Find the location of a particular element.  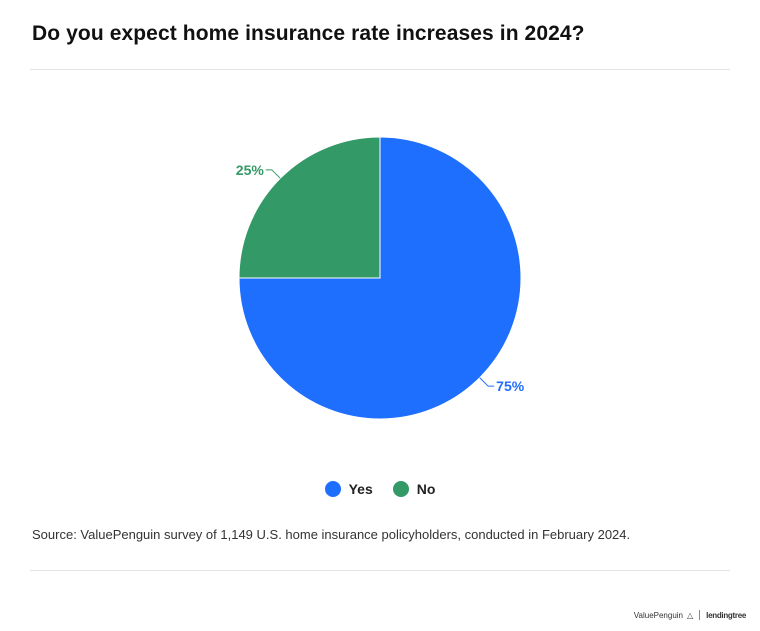

data-label-no: 25% is located at coordinates (250, 170).